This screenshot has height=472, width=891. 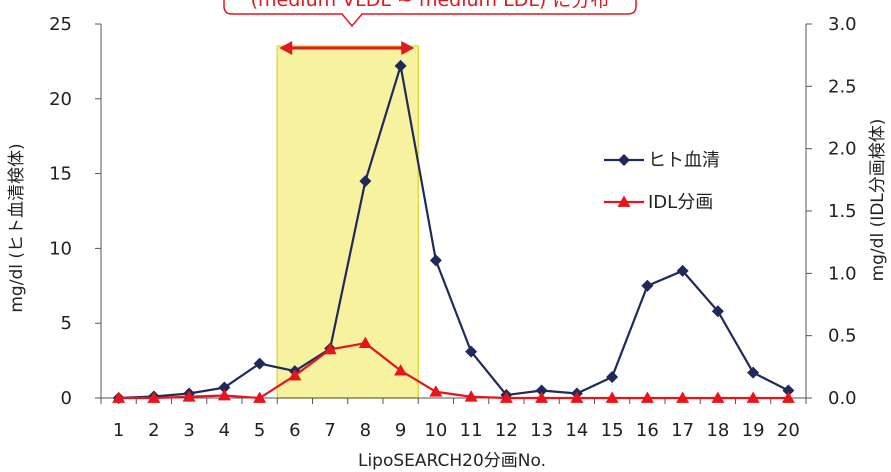 I want to click on x-tick-label: 15, so click(x=612, y=430).